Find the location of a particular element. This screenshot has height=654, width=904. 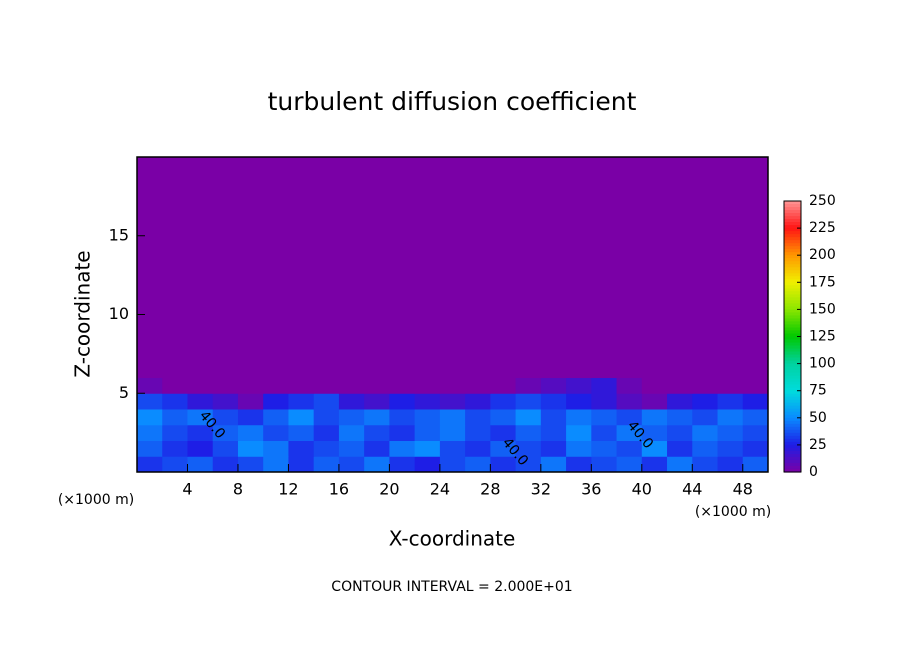

y-tick-label: 5 is located at coordinates (124, 392).